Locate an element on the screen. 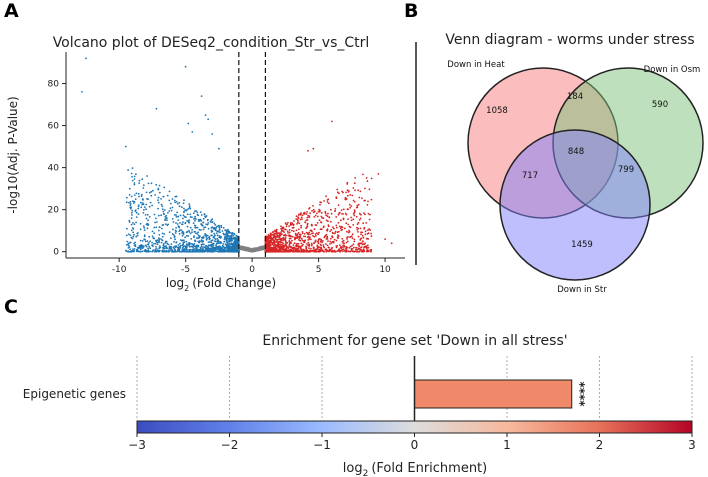 Image resolution: width=708 pixels, height=477 pixels. colorbar-tick-label: −1 is located at coordinates (322, 445).